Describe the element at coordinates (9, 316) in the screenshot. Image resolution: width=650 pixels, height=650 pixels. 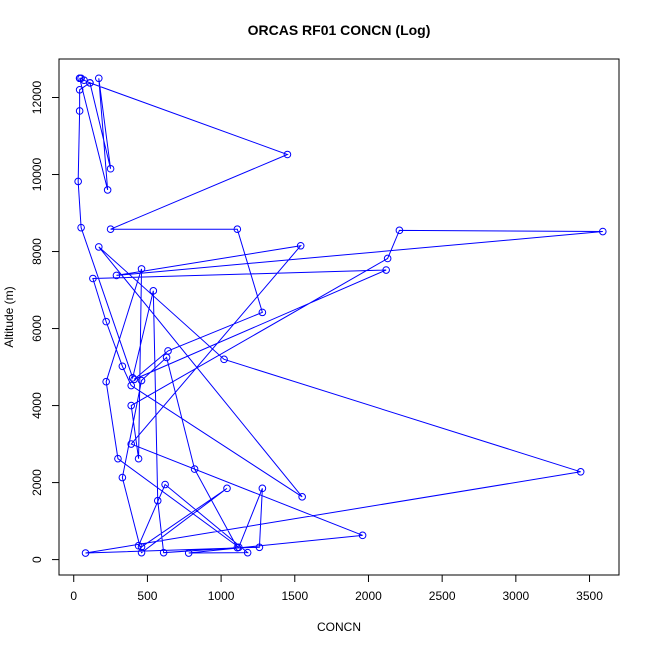
I see `y-axis-label: Altitude (m)` at that location.